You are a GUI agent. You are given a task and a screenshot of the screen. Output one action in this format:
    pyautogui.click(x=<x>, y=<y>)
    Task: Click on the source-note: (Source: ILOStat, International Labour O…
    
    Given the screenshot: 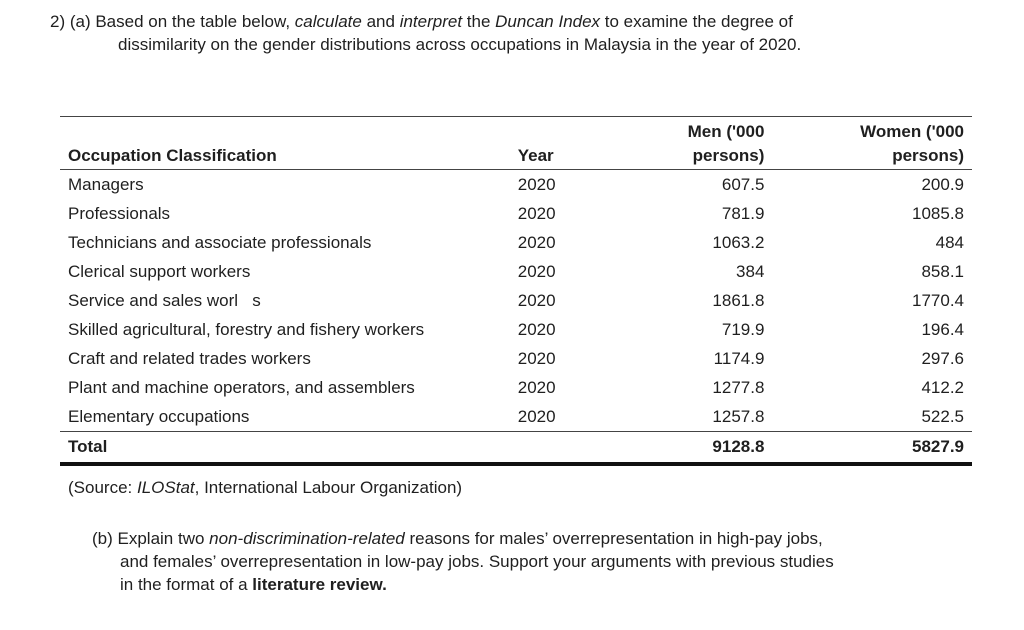 What is the action you would take?
    pyautogui.click(x=265, y=487)
    